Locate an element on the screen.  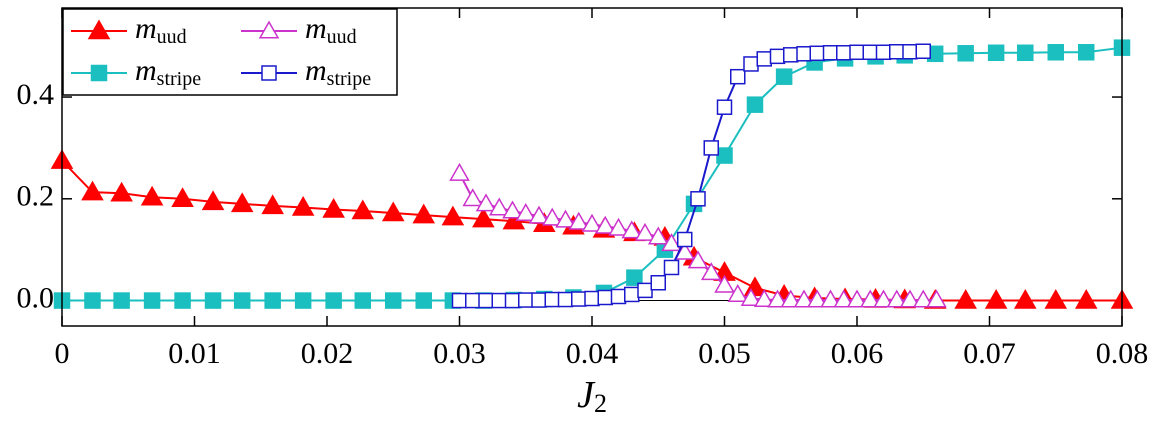
x-tick-label: 0.03 is located at coordinates (459, 353).